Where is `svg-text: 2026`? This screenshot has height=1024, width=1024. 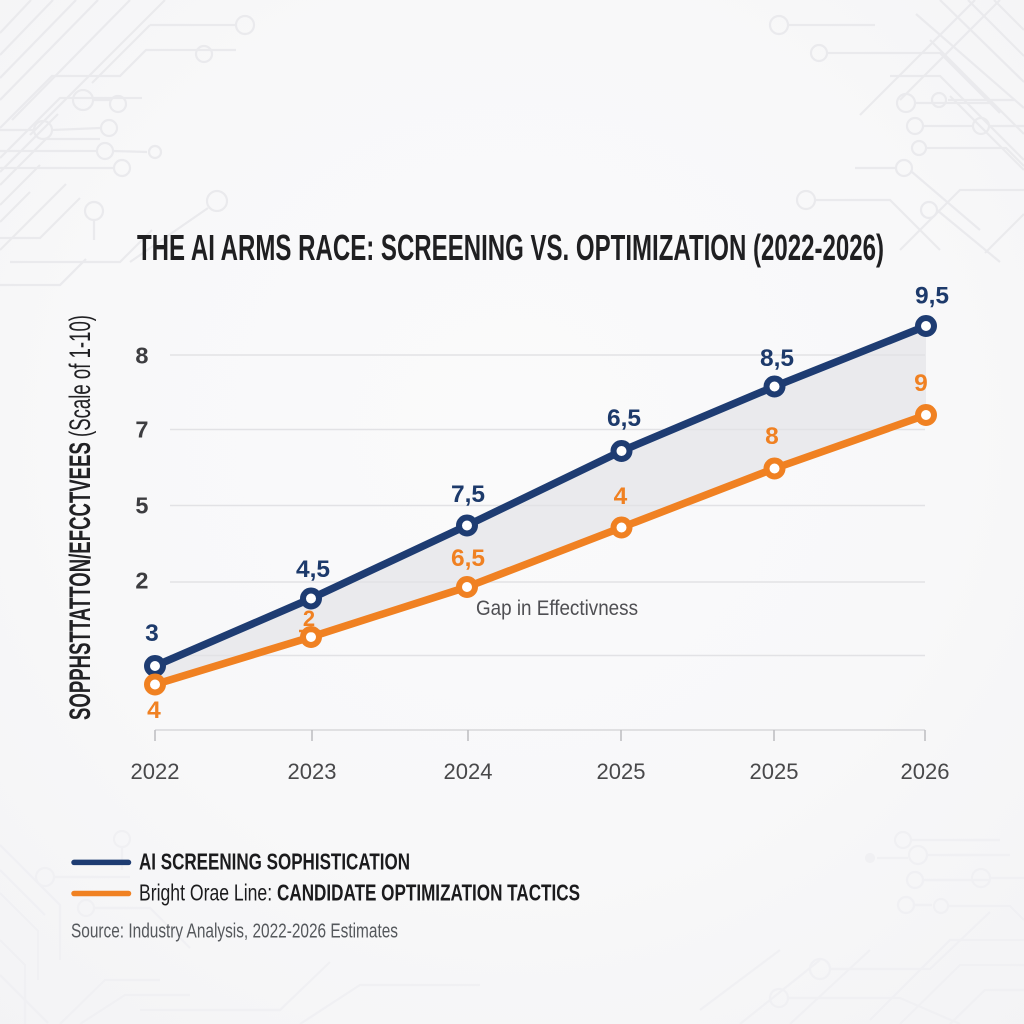 svg-text: 2026 is located at coordinates (925, 771).